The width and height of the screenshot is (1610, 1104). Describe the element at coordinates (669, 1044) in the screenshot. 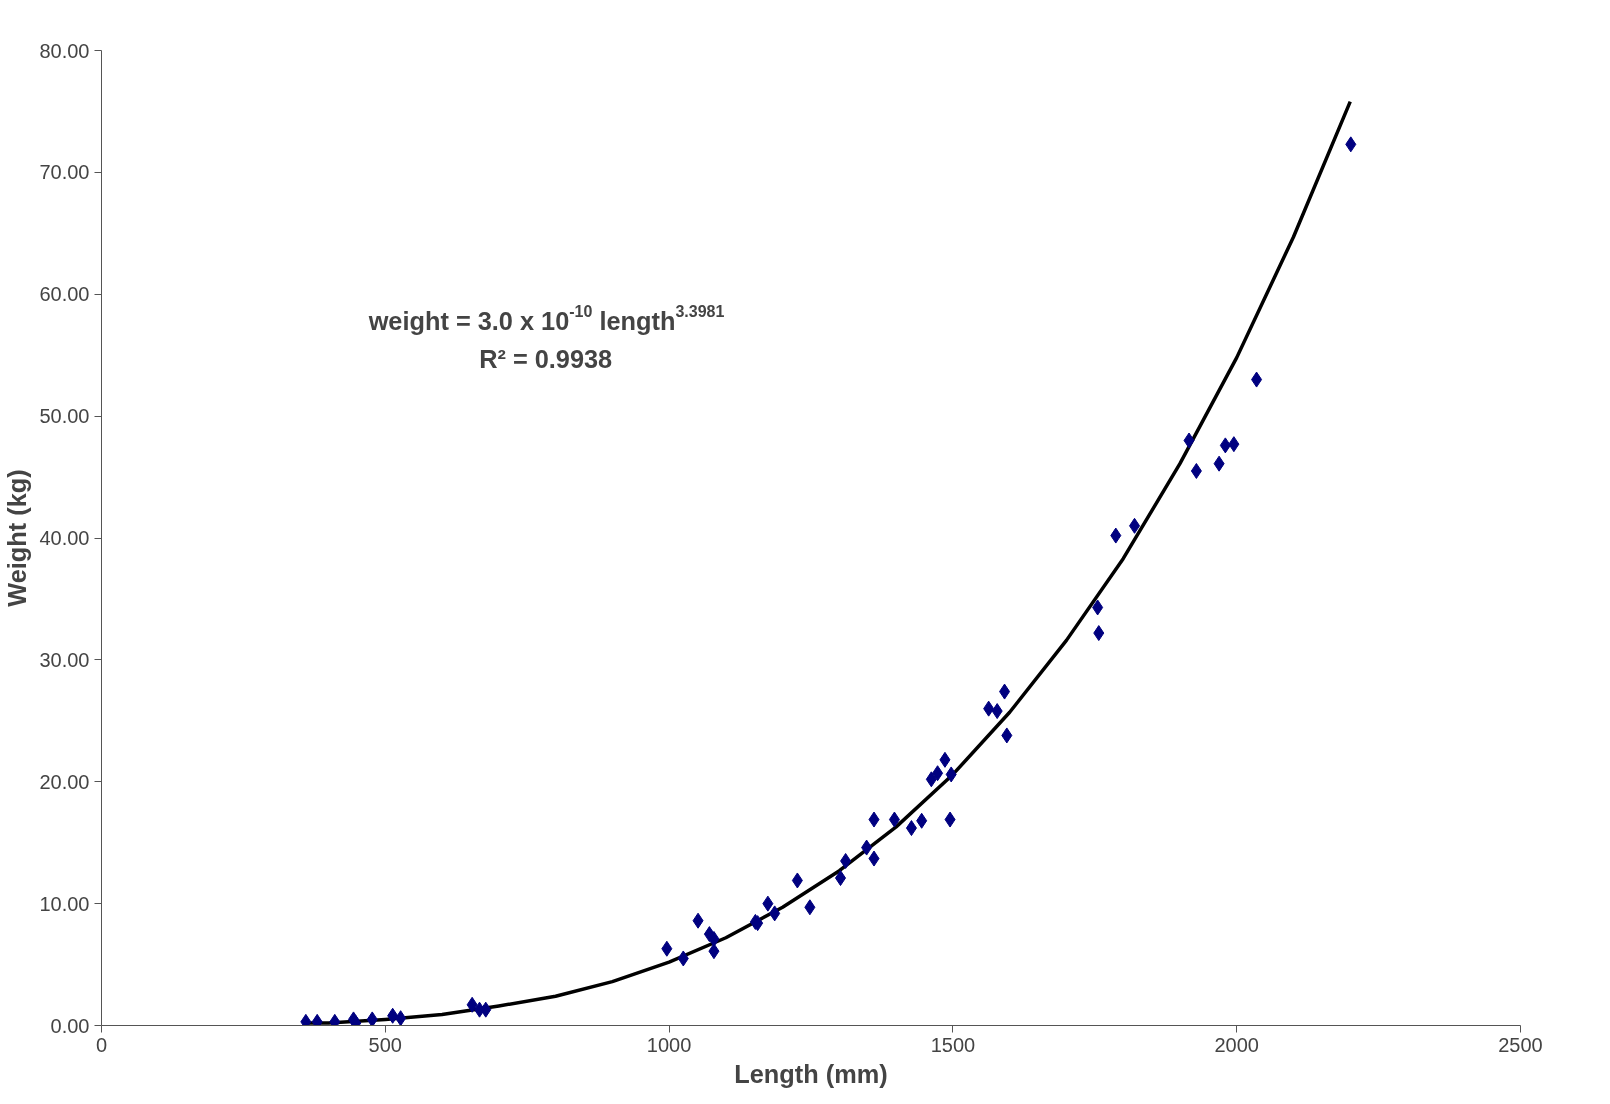

I see `x-tick-label: 1000` at that location.